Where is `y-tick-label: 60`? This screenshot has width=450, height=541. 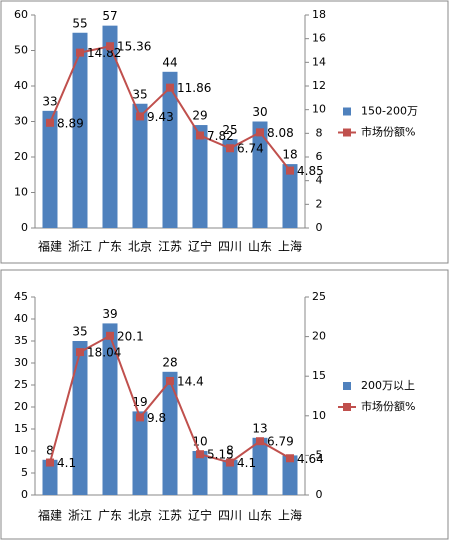
y-tick-label: 60 is located at coordinates (21, 14).